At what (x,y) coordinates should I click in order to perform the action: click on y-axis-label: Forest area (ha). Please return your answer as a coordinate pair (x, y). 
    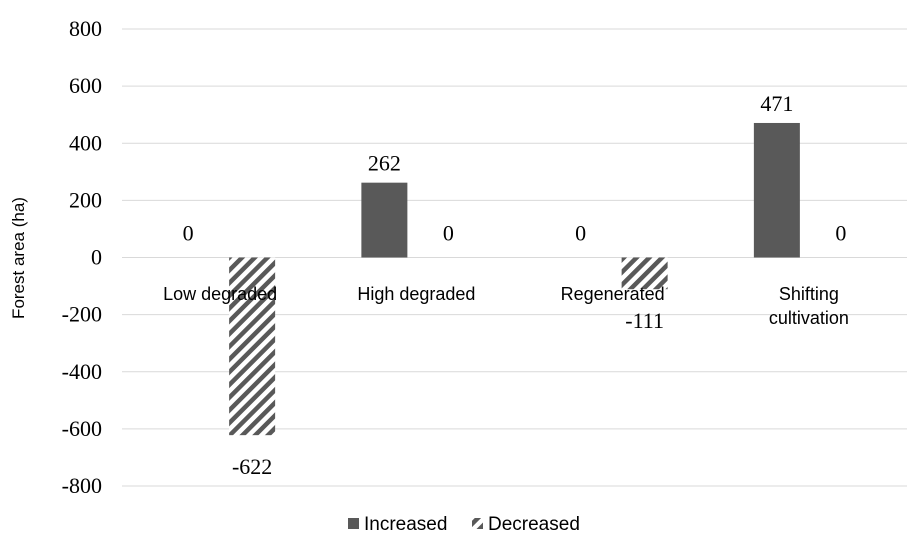
    Looking at the image, I should click on (18, 258).